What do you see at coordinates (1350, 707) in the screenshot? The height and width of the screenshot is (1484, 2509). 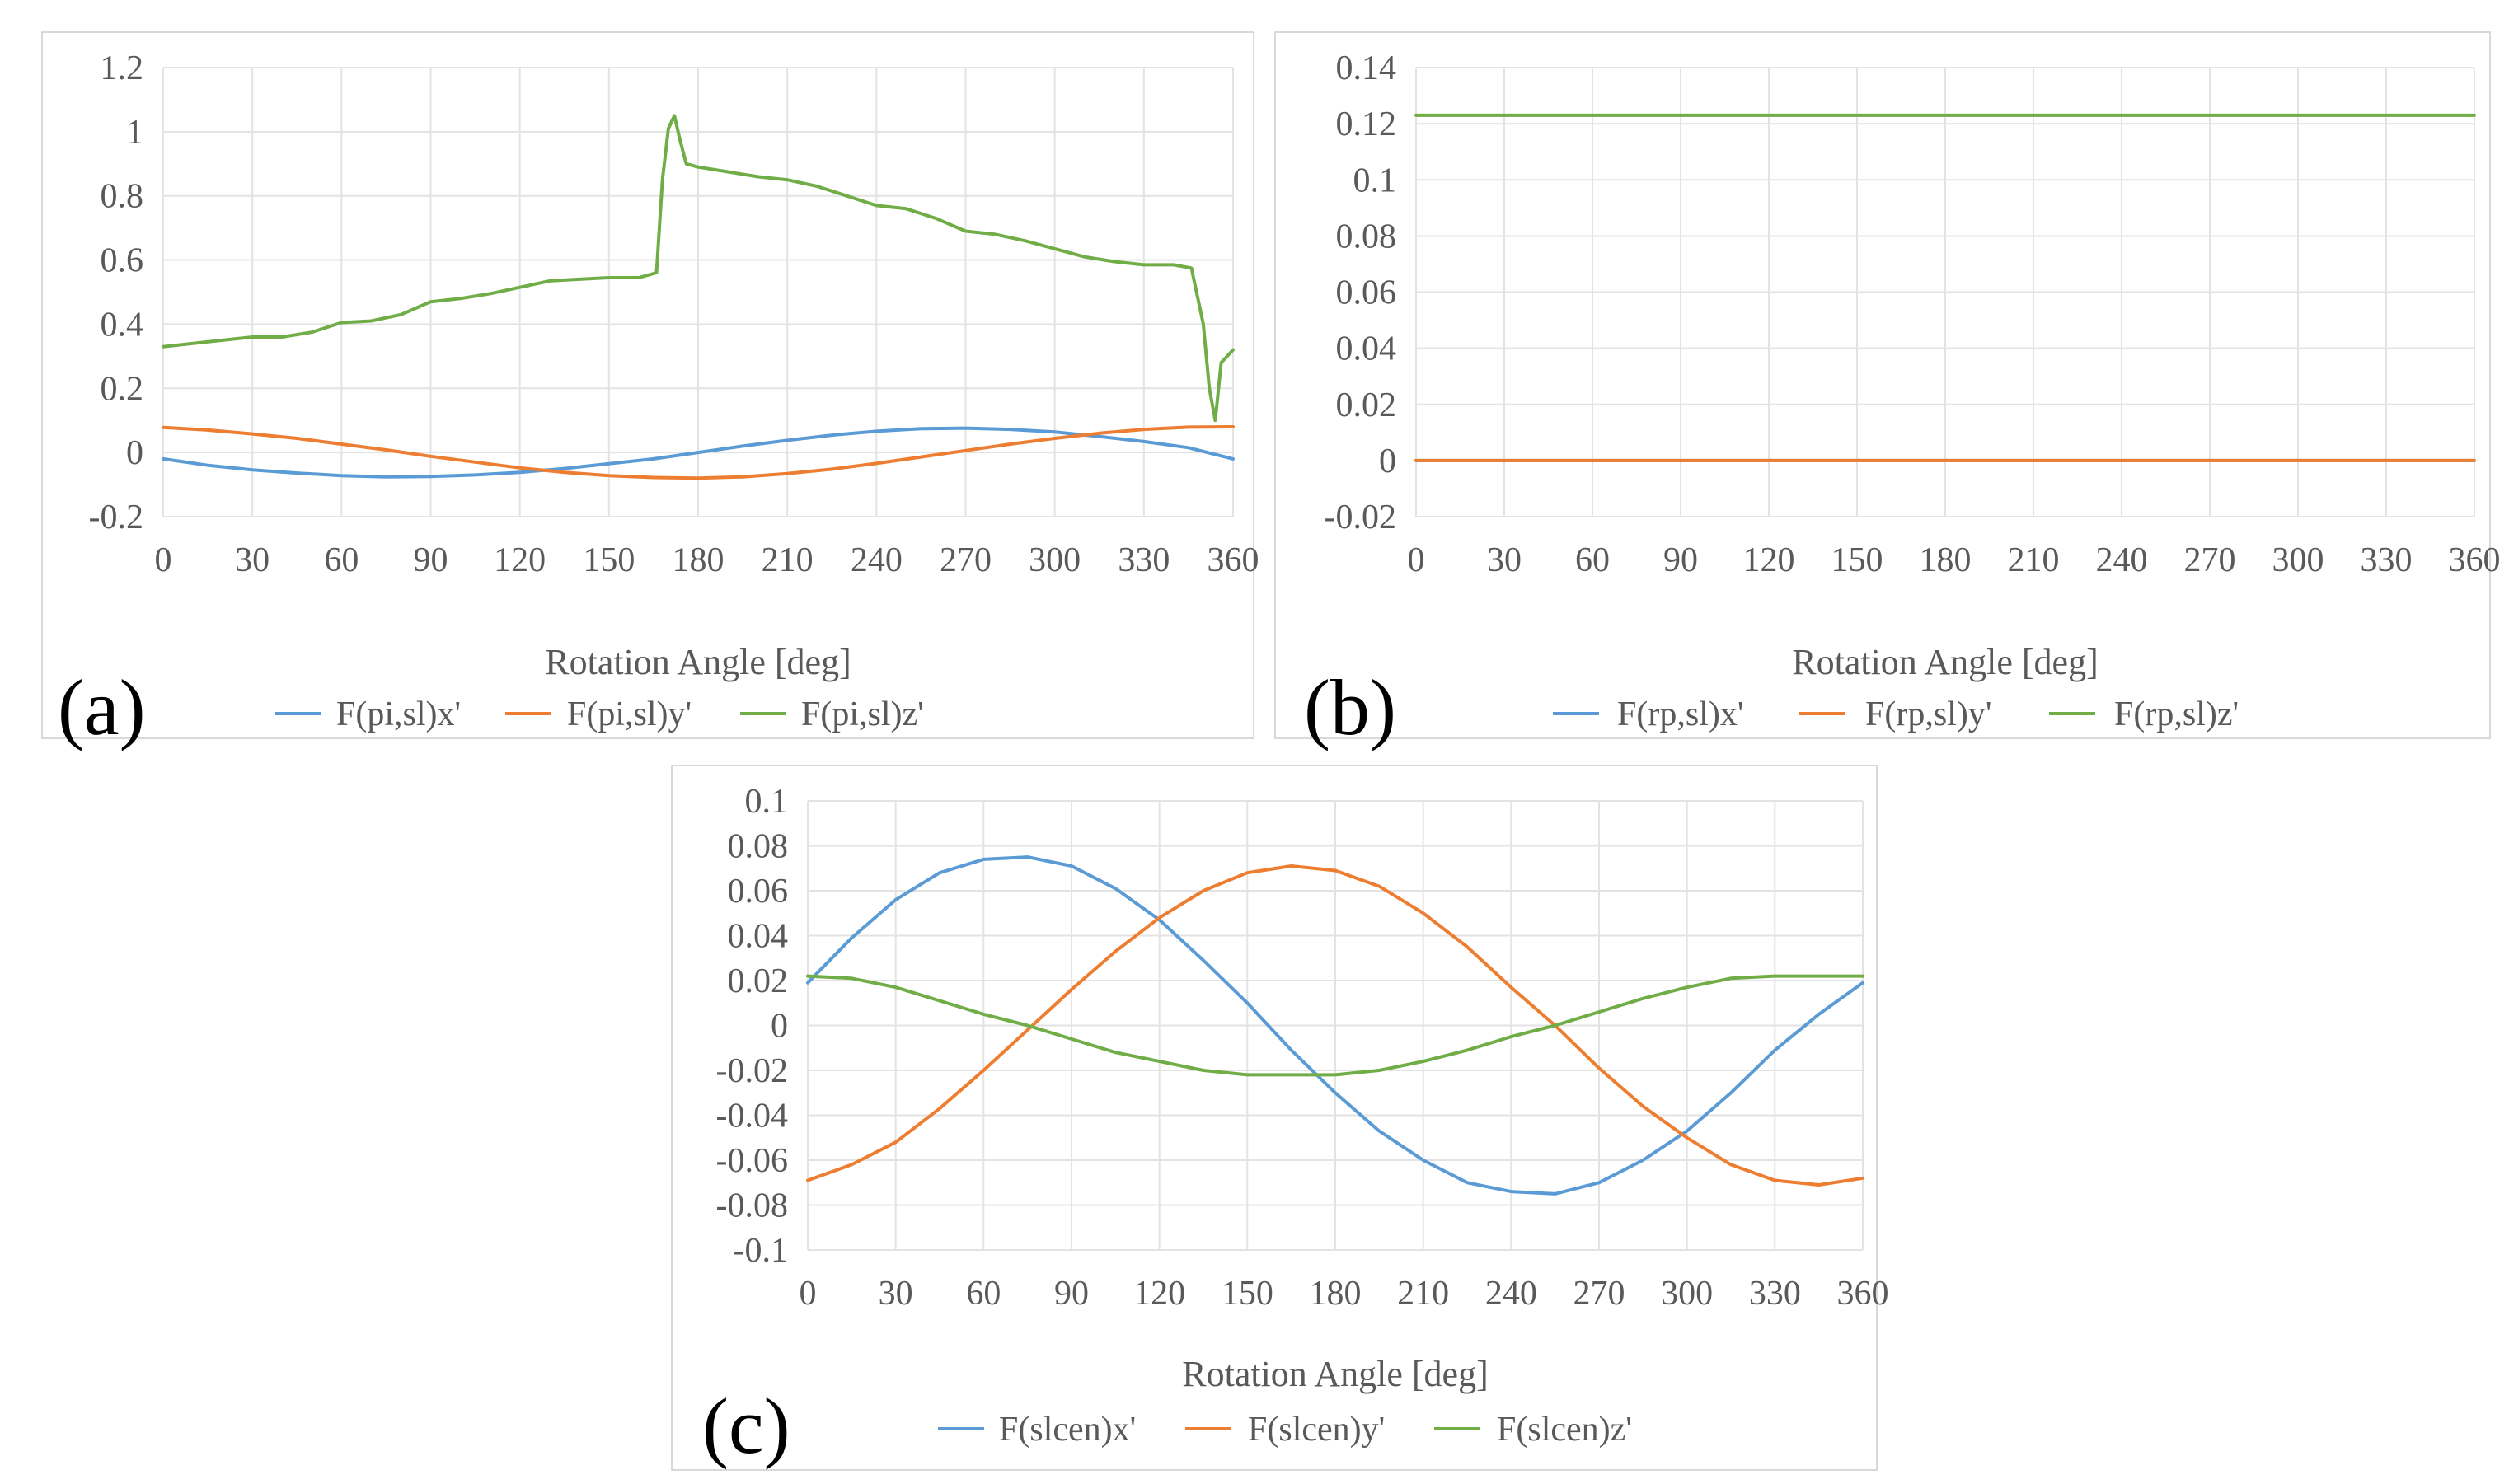 I see `panel-label: (b)` at bounding box center [1350, 707].